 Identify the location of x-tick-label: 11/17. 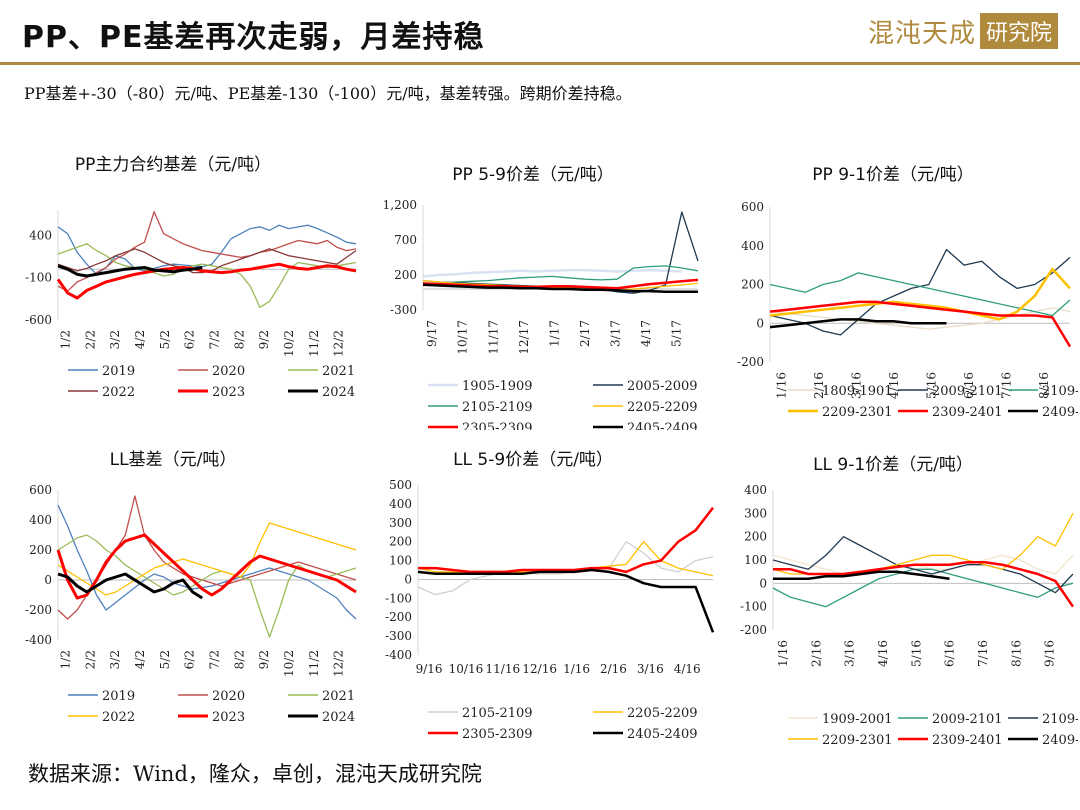
(493, 337).